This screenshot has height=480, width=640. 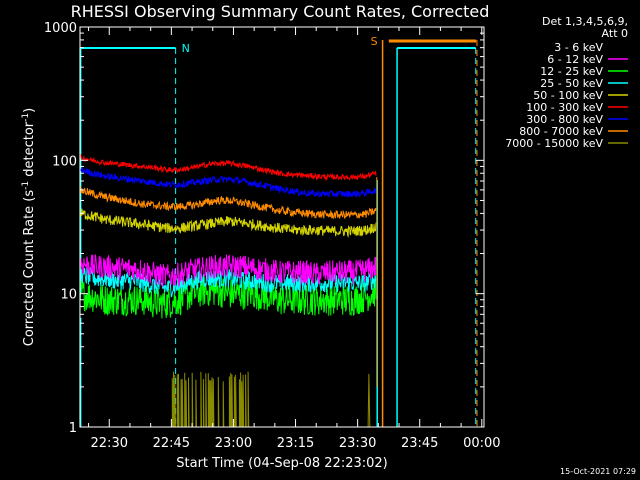 What do you see at coordinates (419, 443) in the screenshot?
I see `x-tick-label: 23:45` at bounding box center [419, 443].